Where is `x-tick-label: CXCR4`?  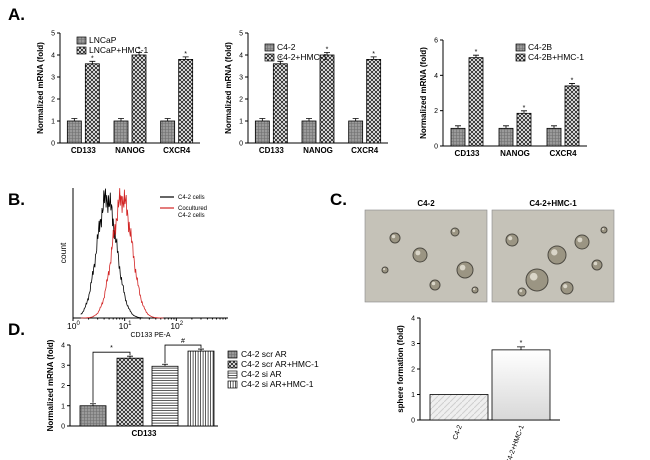 x-tick-label: CXCR4 is located at coordinates (563, 153).